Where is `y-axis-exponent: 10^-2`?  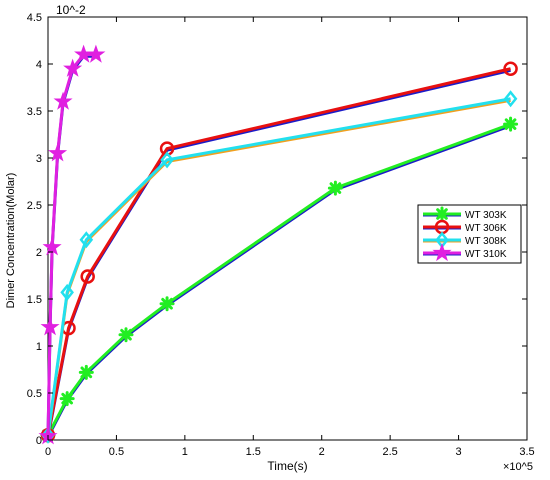 y-axis-exponent: 10^-2 is located at coordinates (71, 10).